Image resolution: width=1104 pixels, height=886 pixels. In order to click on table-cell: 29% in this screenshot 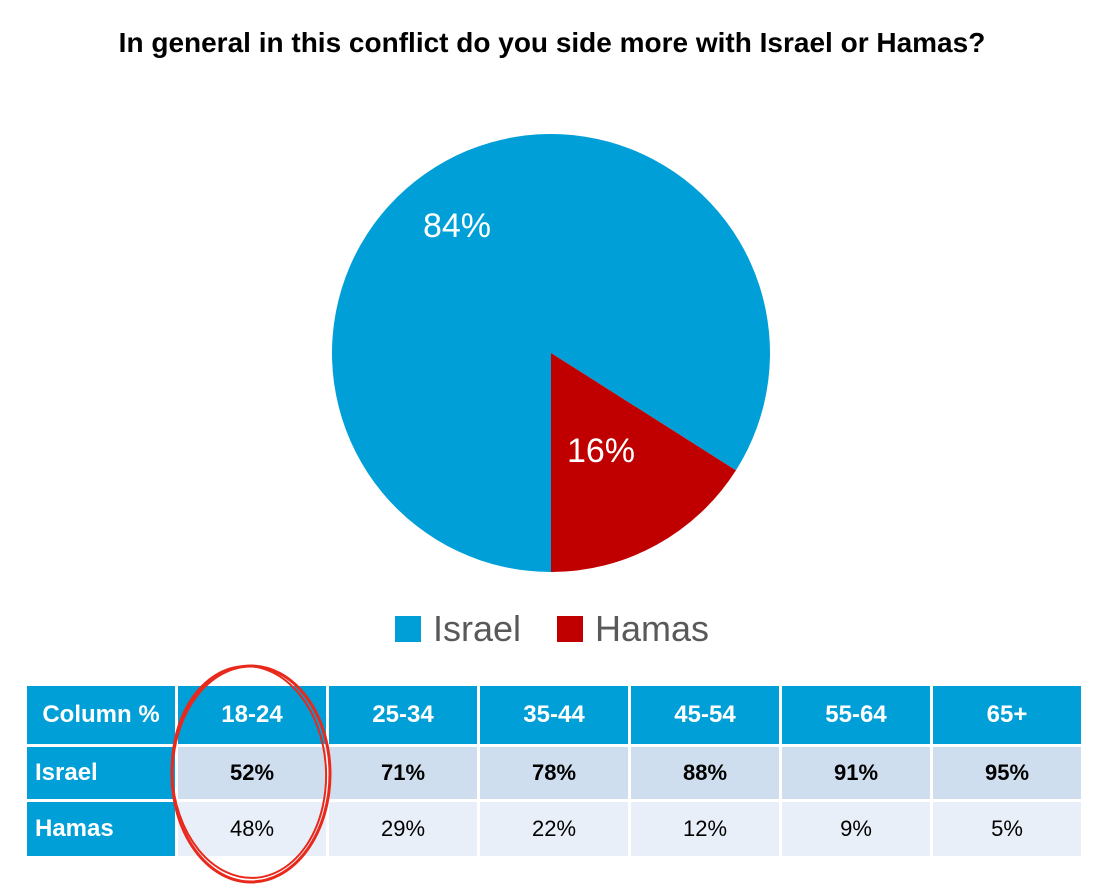, I will do `click(403, 829)`.